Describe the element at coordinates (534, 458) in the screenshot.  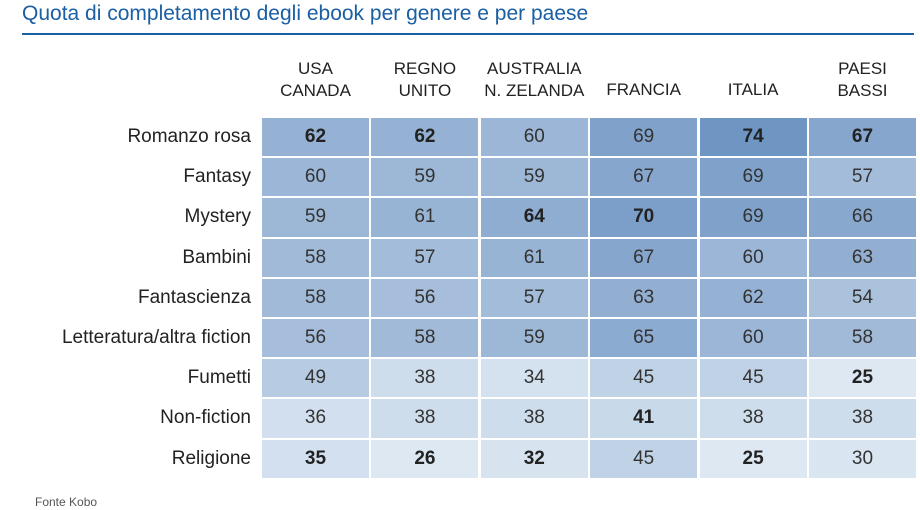
I see `table-cell: 32` at that location.